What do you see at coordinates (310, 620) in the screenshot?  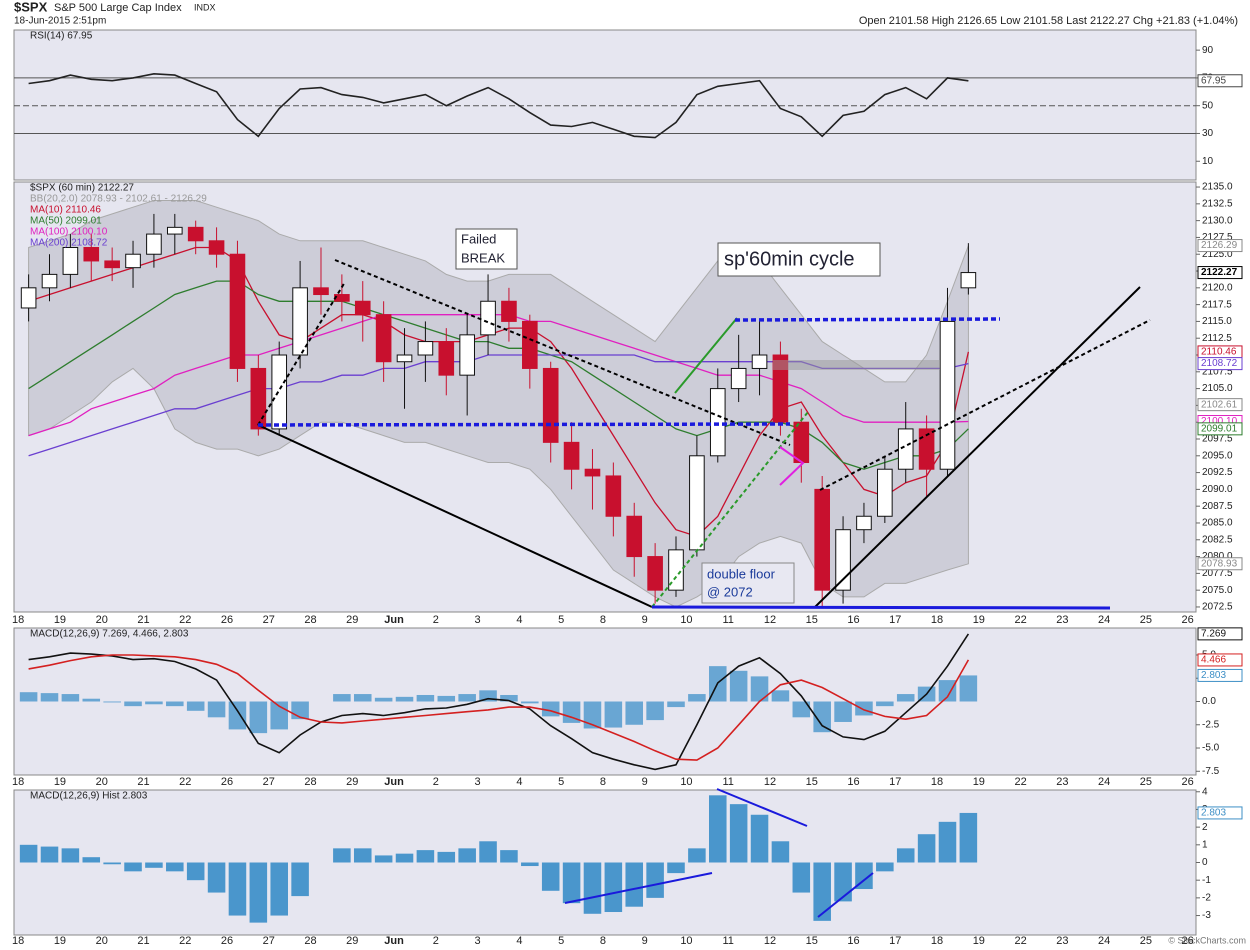 I see `x-tick-label: 28` at bounding box center [310, 620].